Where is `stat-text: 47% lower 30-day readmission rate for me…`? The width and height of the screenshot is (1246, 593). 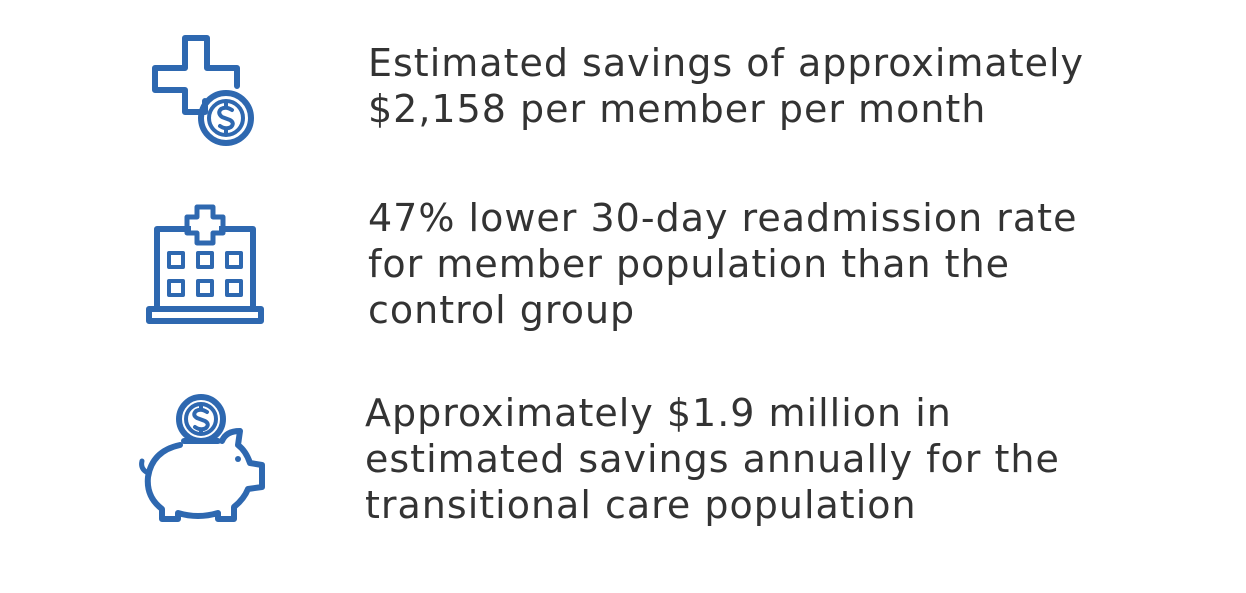
stat-text: 47% lower 30-day readmission rate for me… is located at coordinates (722, 264).